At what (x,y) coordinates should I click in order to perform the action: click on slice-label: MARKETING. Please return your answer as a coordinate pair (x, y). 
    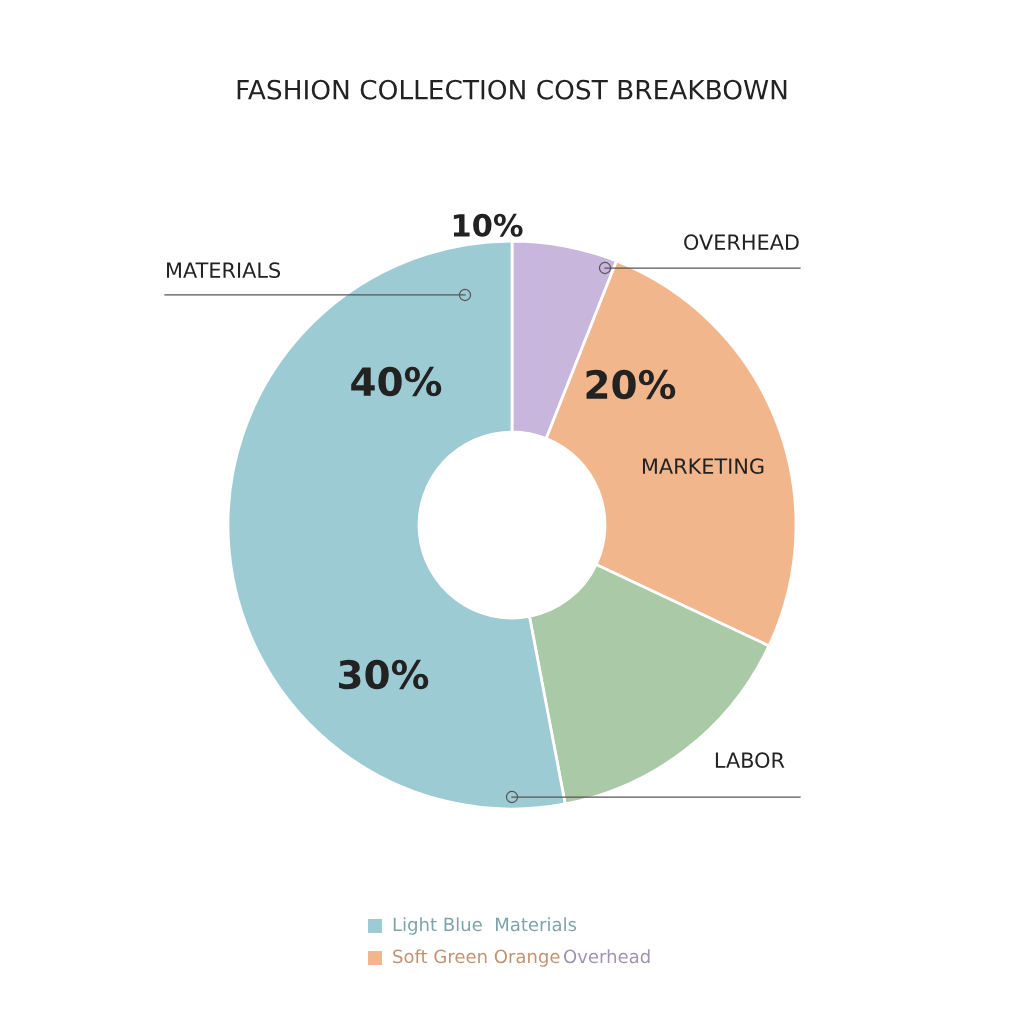
    Looking at the image, I should click on (703, 466).